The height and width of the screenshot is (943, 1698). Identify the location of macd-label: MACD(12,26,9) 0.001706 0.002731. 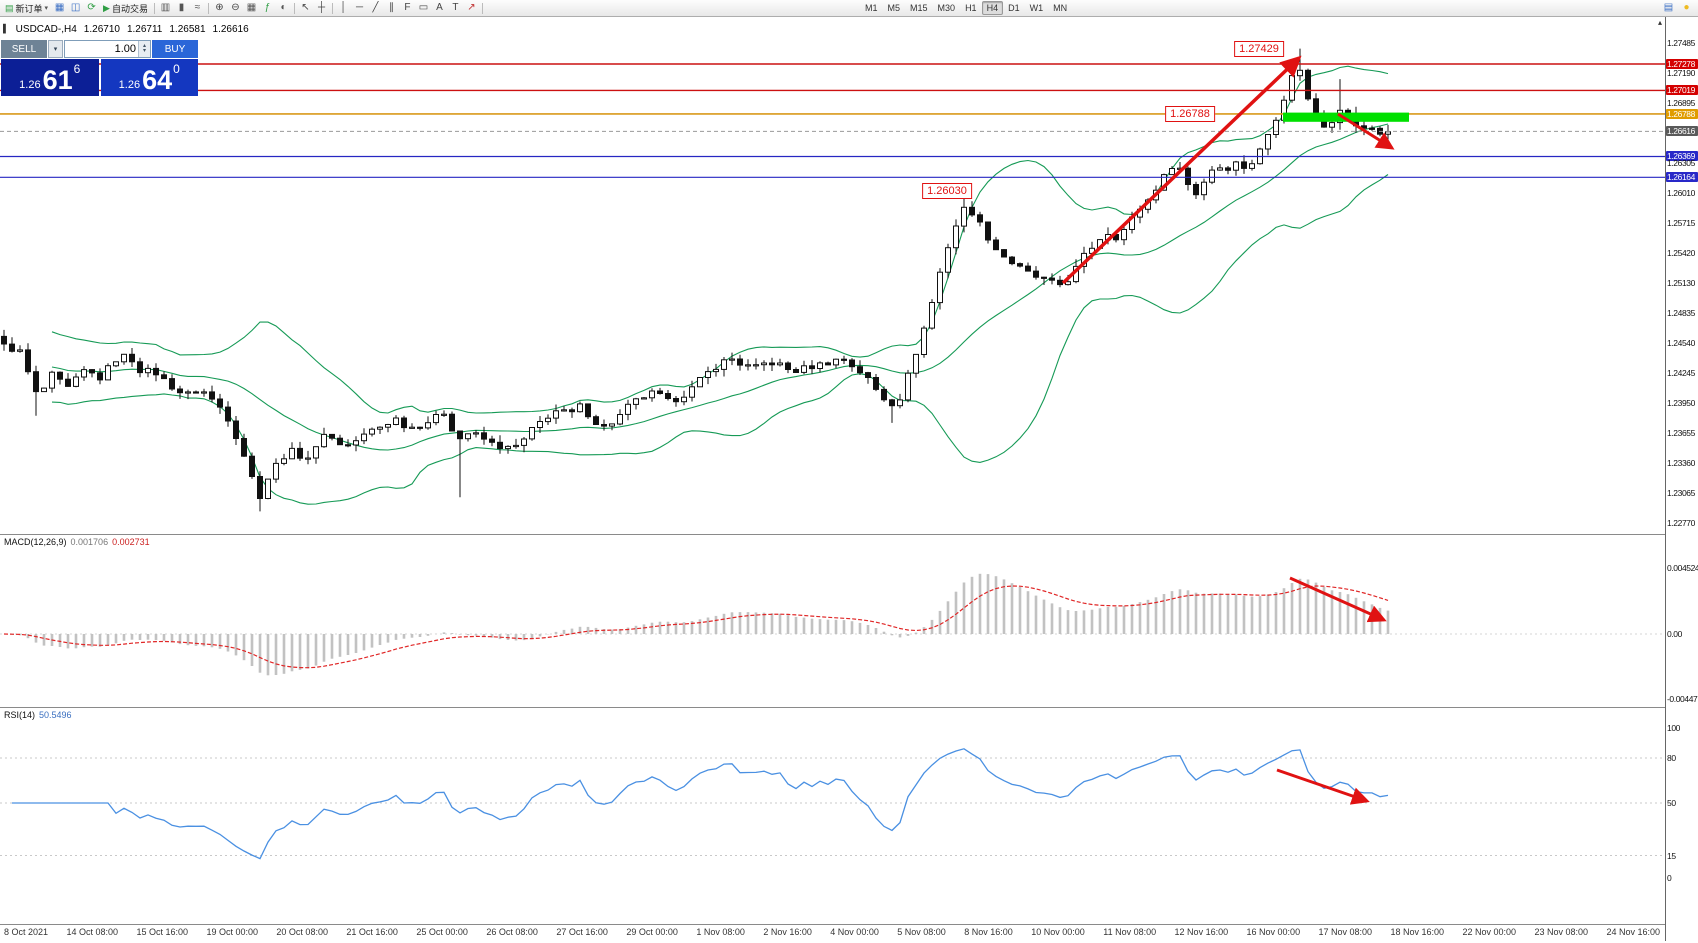
(77, 542).